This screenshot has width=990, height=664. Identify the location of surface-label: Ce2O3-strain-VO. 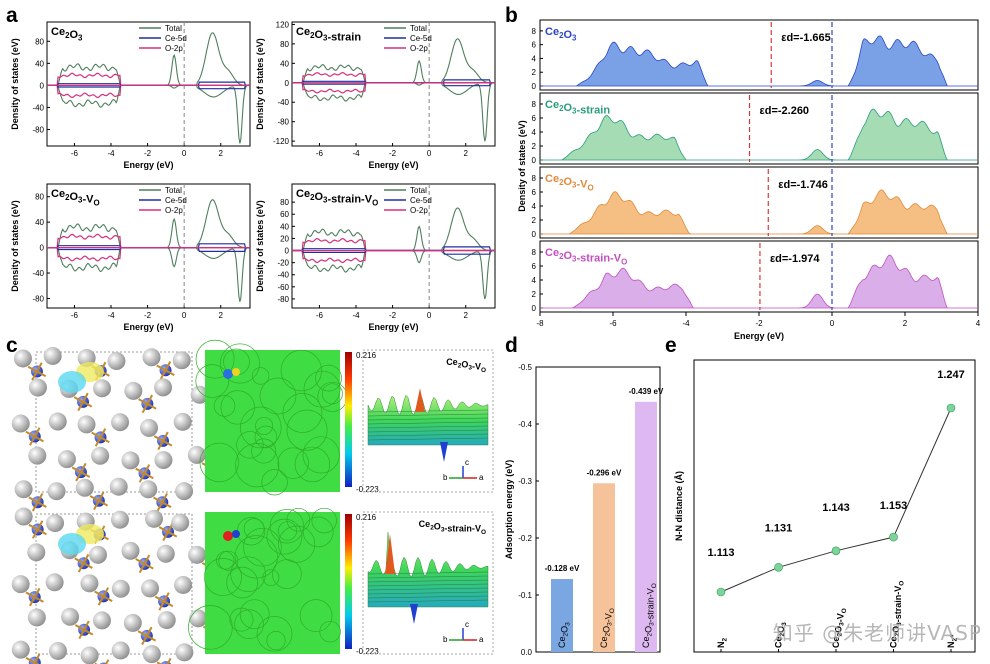
(452, 527).